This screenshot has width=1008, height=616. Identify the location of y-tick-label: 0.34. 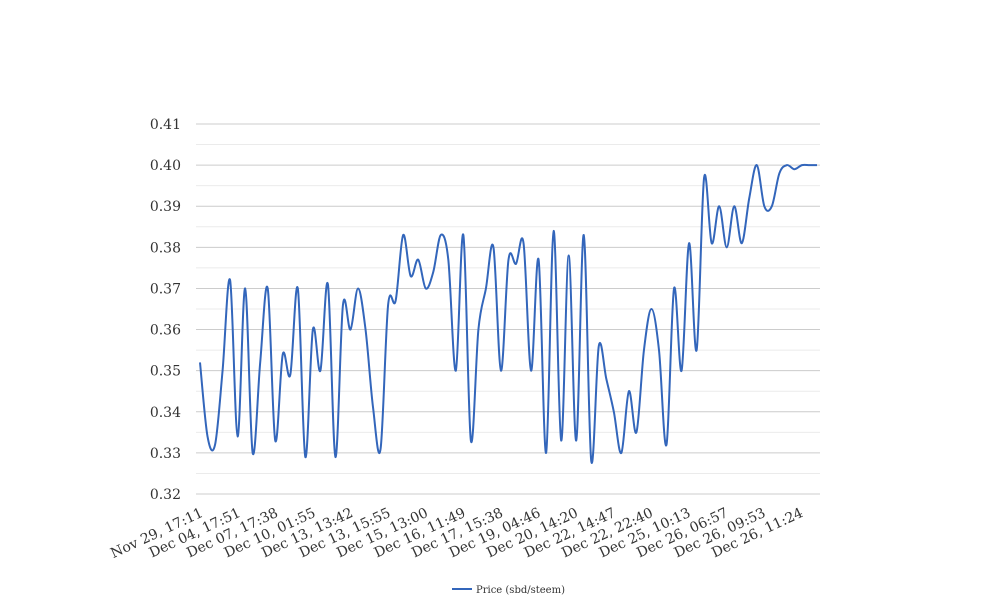
(165, 413).